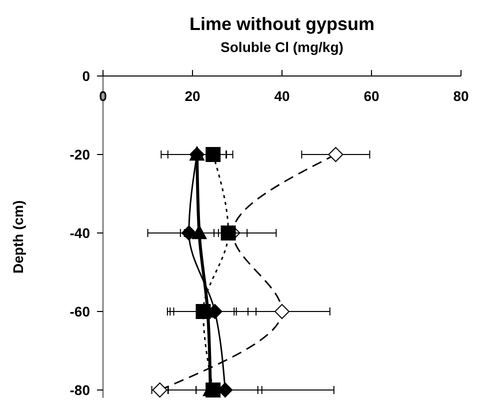  What do you see at coordinates (282, 24) in the screenshot?
I see `chart-title: Lime without gypsum` at bounding box center [282, 24].